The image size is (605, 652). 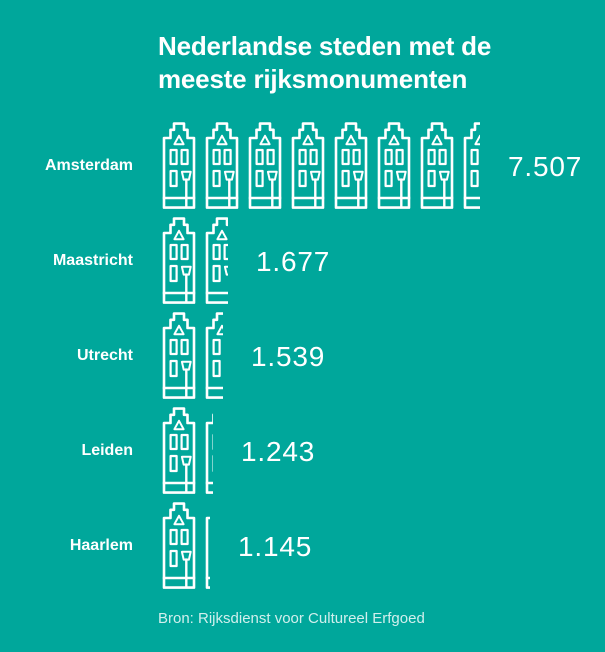 I want to click on city-label: Amsterdam, so click(x=88, y=165).